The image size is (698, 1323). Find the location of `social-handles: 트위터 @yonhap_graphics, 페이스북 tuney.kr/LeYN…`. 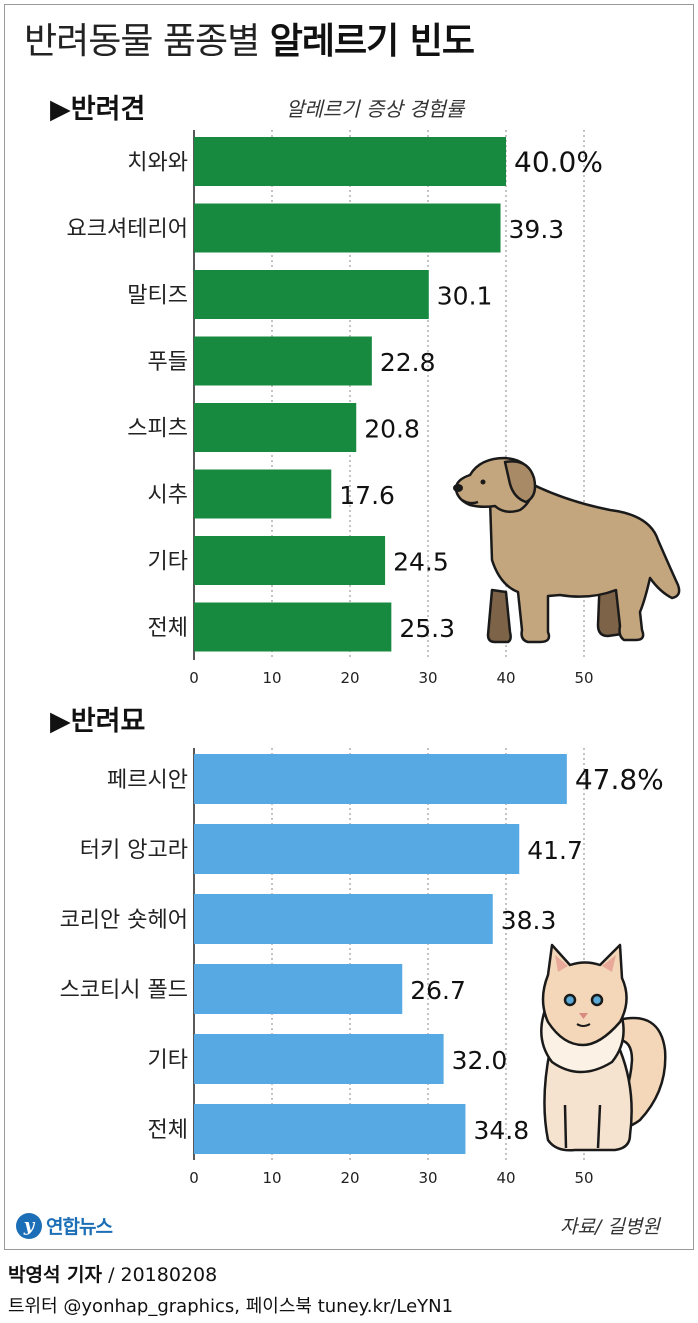

social-handles: 트위터 @yonhap_graphics, 페이스북 tuney.kr/LeYN… is located at coordinates (231, 1306).